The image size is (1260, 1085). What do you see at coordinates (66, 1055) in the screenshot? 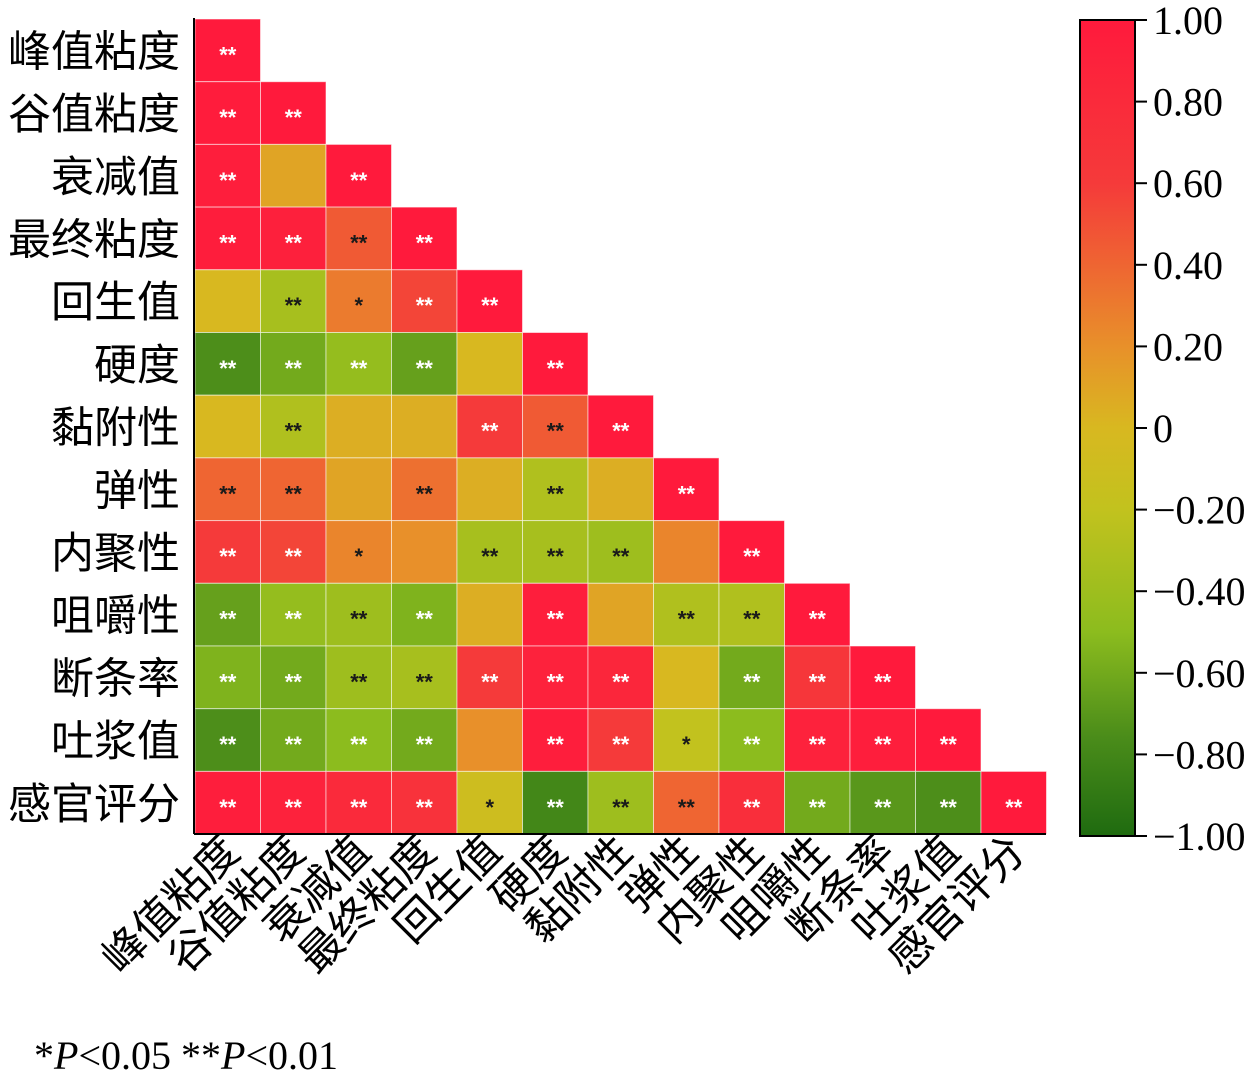
I see `footnote-p1: P` at bounding box center [66, 1055].